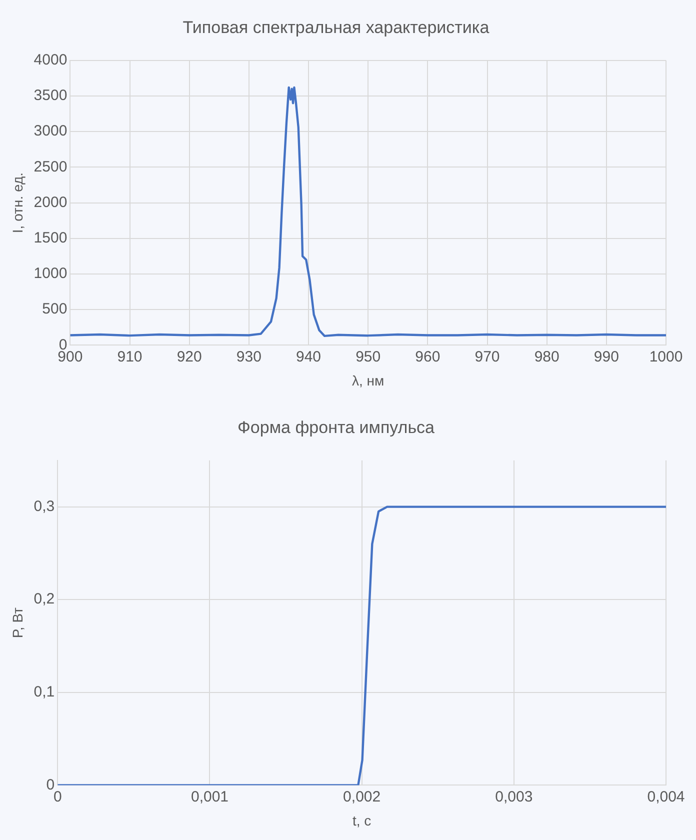  Describe the element at coordinates (44, 506) in the screenshot. I see `y-tick-label: 0,3` at that location.